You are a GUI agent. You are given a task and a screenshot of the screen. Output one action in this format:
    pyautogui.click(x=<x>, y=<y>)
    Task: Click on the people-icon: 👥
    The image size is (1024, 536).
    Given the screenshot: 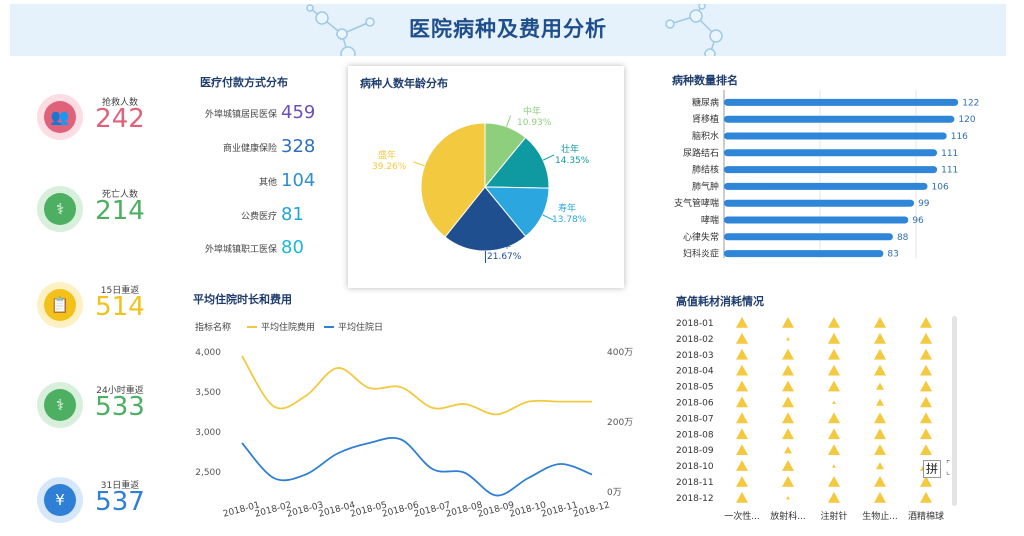 What is the action you would take?
    pyautogui.click(x=60, y=117)
    